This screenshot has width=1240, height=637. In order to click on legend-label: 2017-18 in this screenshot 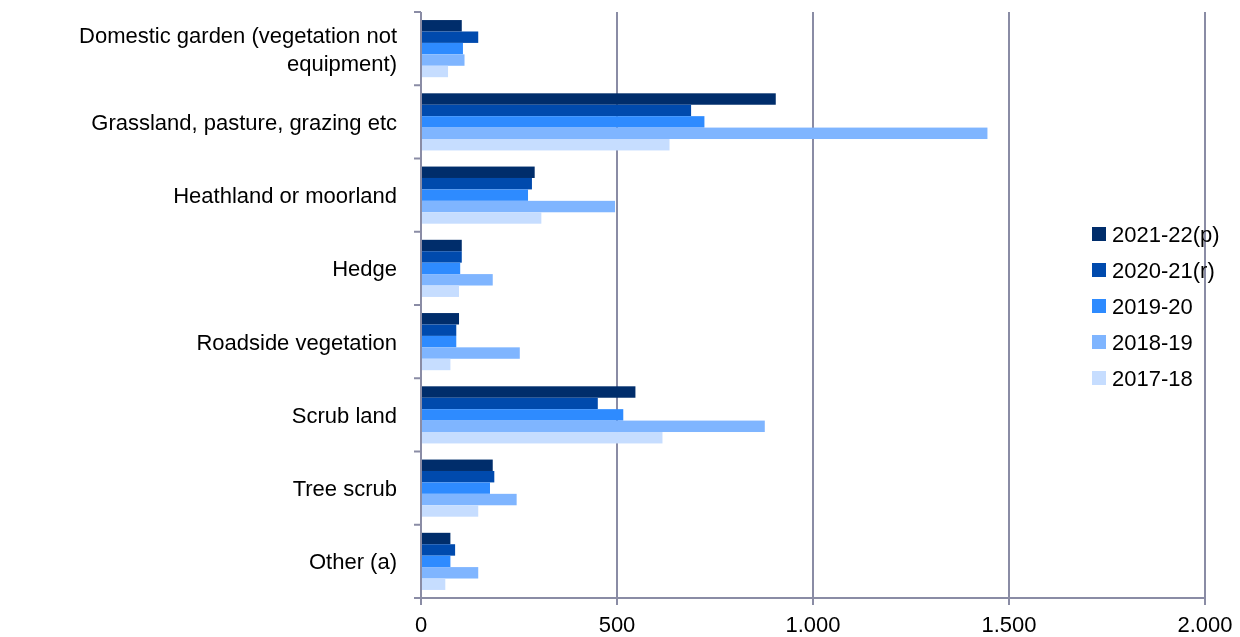, I will do `click(1152, 378)`.